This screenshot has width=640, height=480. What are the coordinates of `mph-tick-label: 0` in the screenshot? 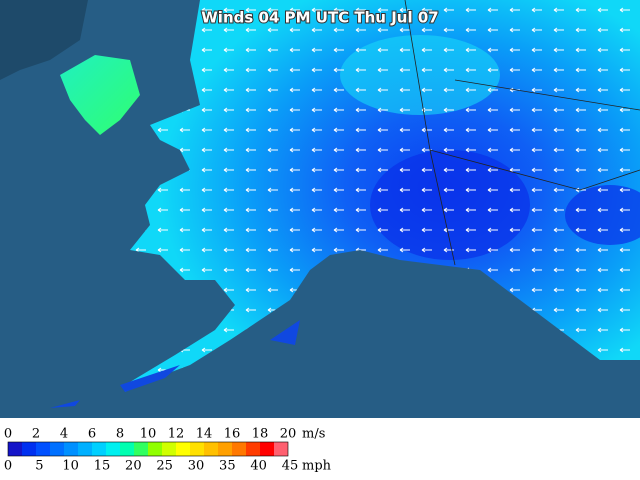 It's located at (8, 466).